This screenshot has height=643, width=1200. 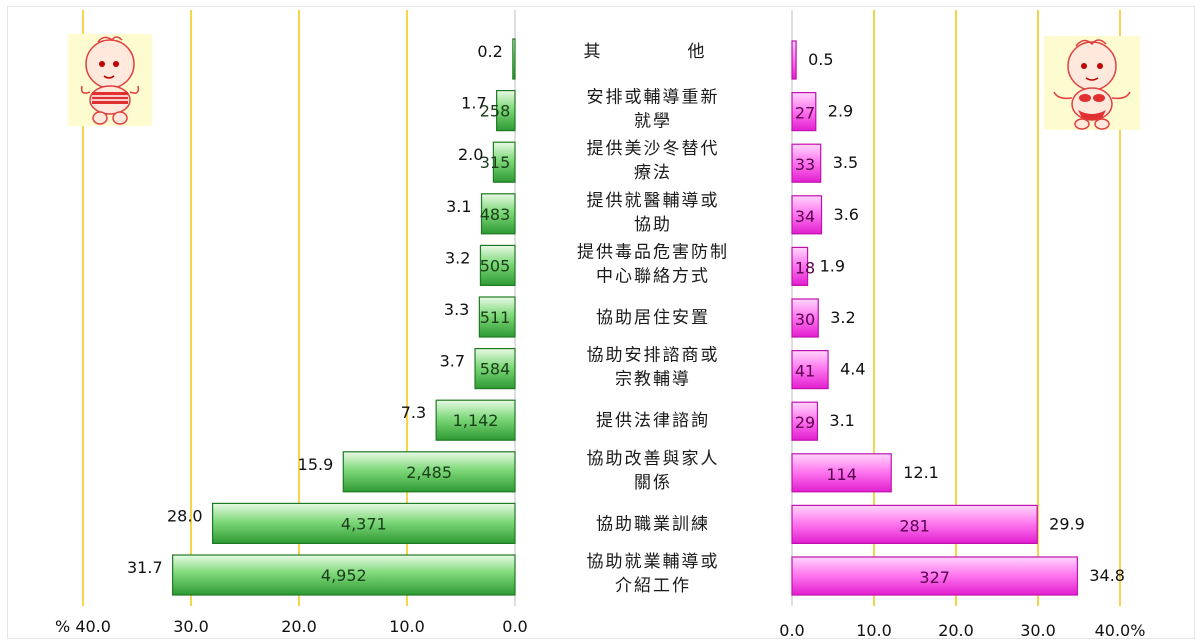 I want to click on right-percent-label: 3.1, so click(x=841, y=420).